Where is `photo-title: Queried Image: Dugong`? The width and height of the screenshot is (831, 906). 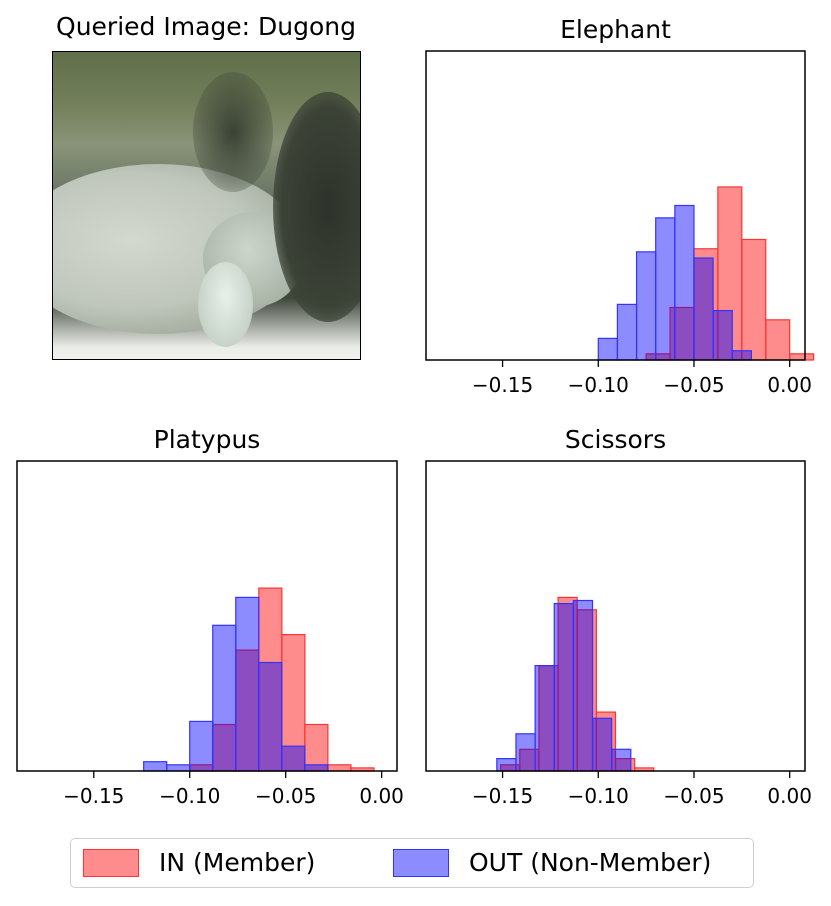 photo-title: Queried Image: Dugong is located at coordinates (206, 26).